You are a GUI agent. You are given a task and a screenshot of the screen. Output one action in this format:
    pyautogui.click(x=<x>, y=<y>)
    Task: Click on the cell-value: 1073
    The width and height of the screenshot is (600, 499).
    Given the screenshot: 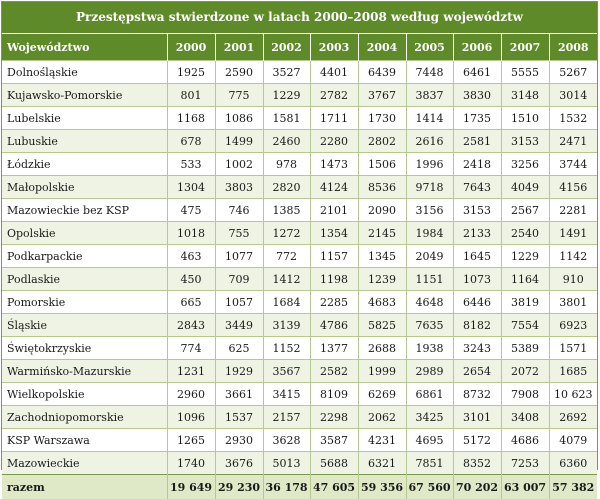 What is the action you would take?
    pyautogui.click(x=477, y=279)
    